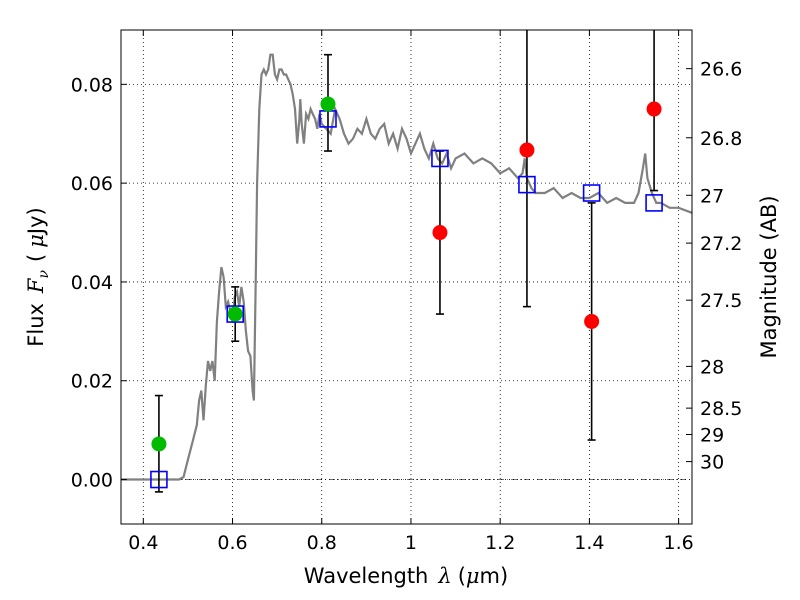 This screenshot has width=800, height=600. Describe the element at coordinates (721, 139) in the screenshot. I see `y2-tick-label: 26.8` at that location.